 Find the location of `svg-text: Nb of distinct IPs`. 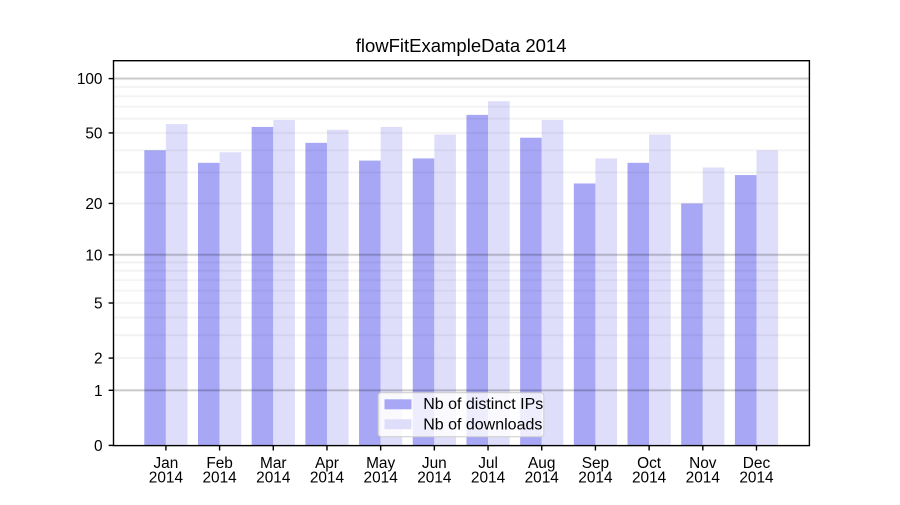

svg-text: Nb of distinct IPs is located at coordinates (483, 404).